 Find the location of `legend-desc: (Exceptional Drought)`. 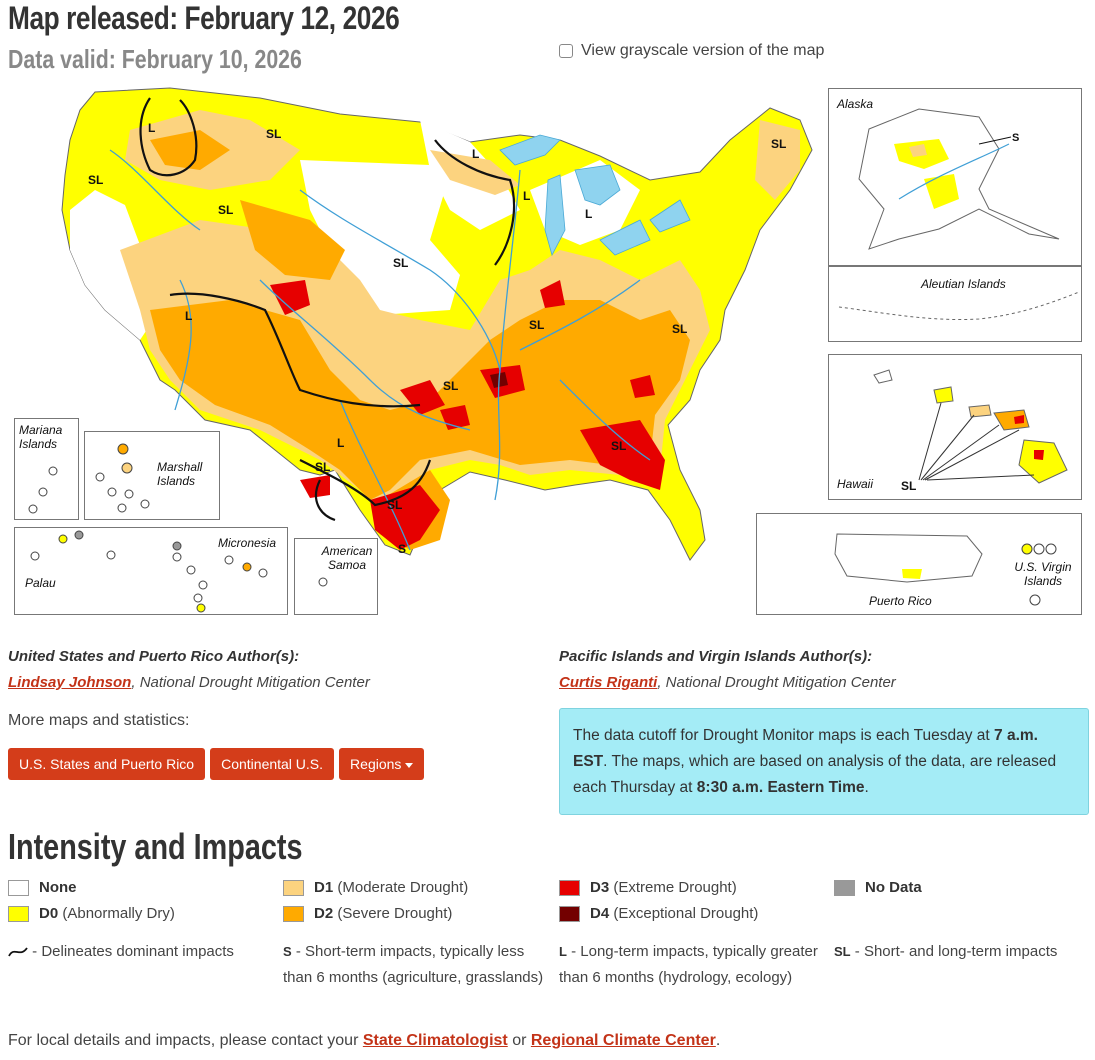

legend-desc: (Exceptional Drought) is located at coordinates (684, 913).